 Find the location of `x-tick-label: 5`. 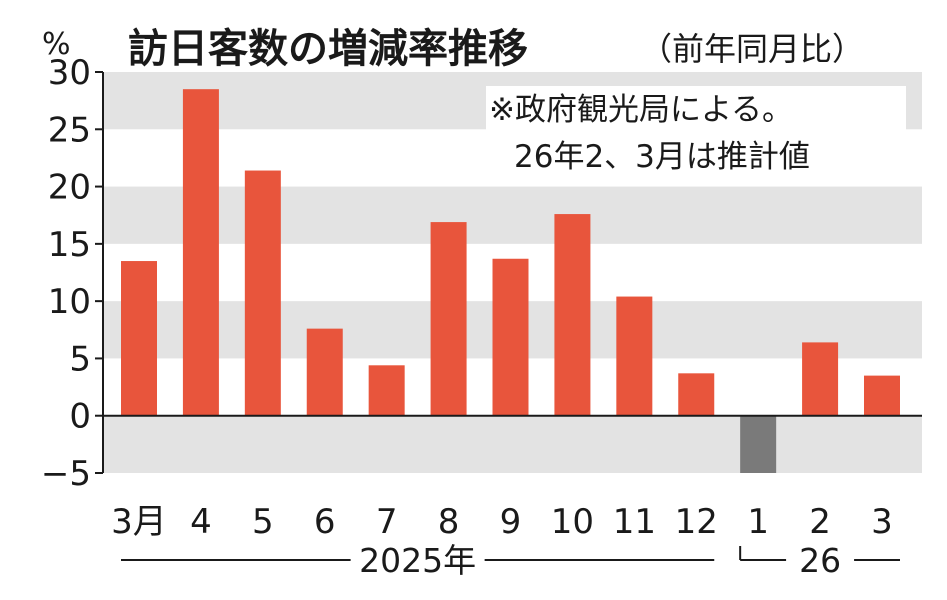

x-tick-label: 5 is located at coordinates (263, 522).